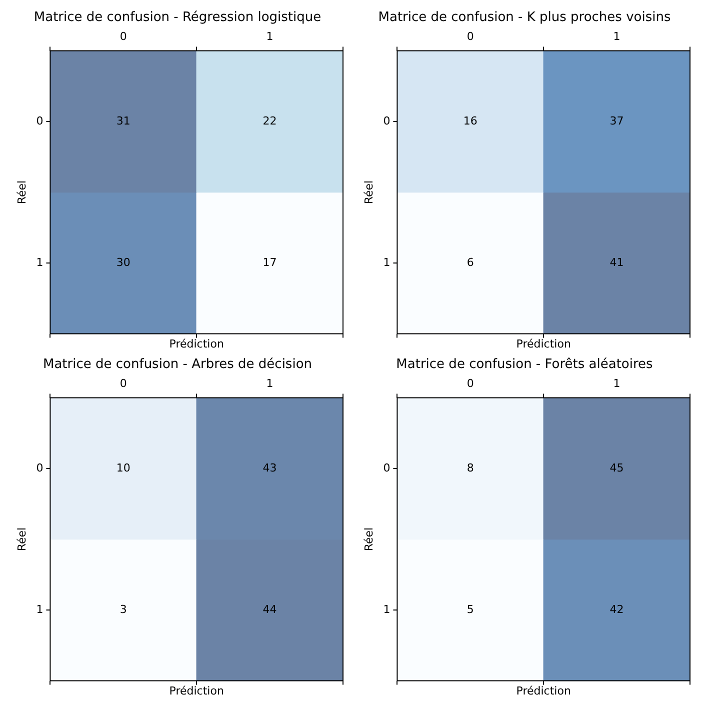 This screenshot has width=710, height=711. What do you see at coordinates (269, 262) in the screenshot?
I see `data-label: 17` at bounding box center [269, 262].